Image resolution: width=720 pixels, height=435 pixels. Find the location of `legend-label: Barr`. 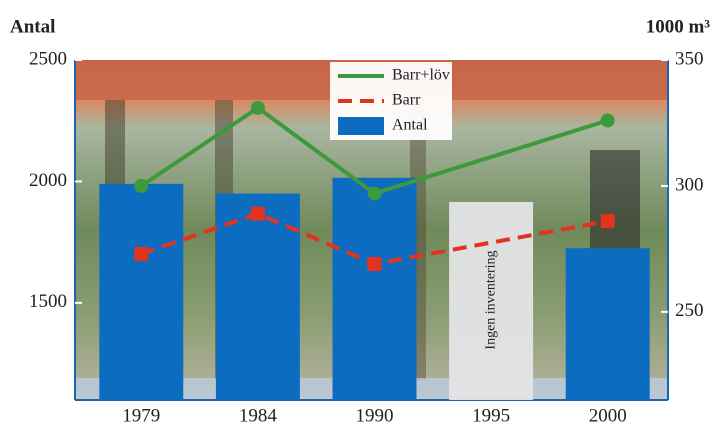

legend-label: Barr is located at coordinates (406, 100).